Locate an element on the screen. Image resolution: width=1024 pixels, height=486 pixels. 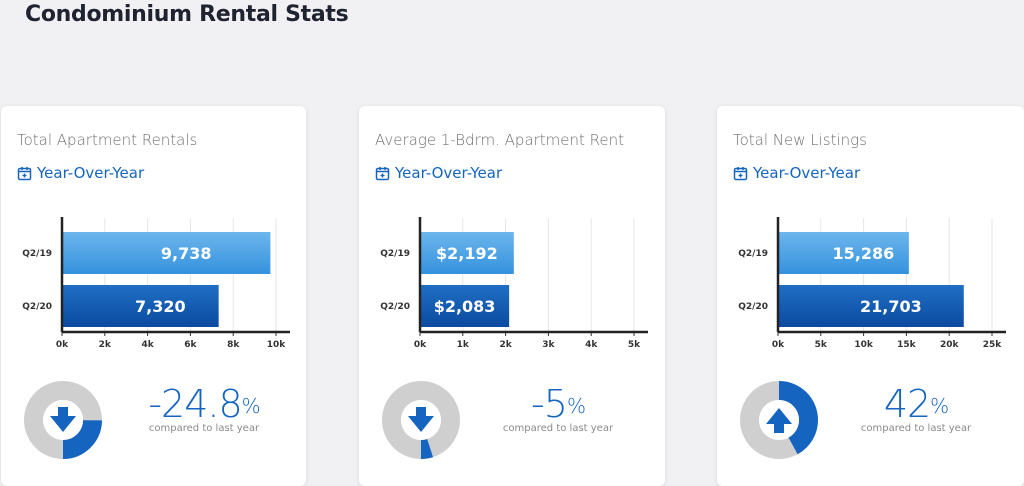
data-label: 9,738 is located at coordinates (186, 253).